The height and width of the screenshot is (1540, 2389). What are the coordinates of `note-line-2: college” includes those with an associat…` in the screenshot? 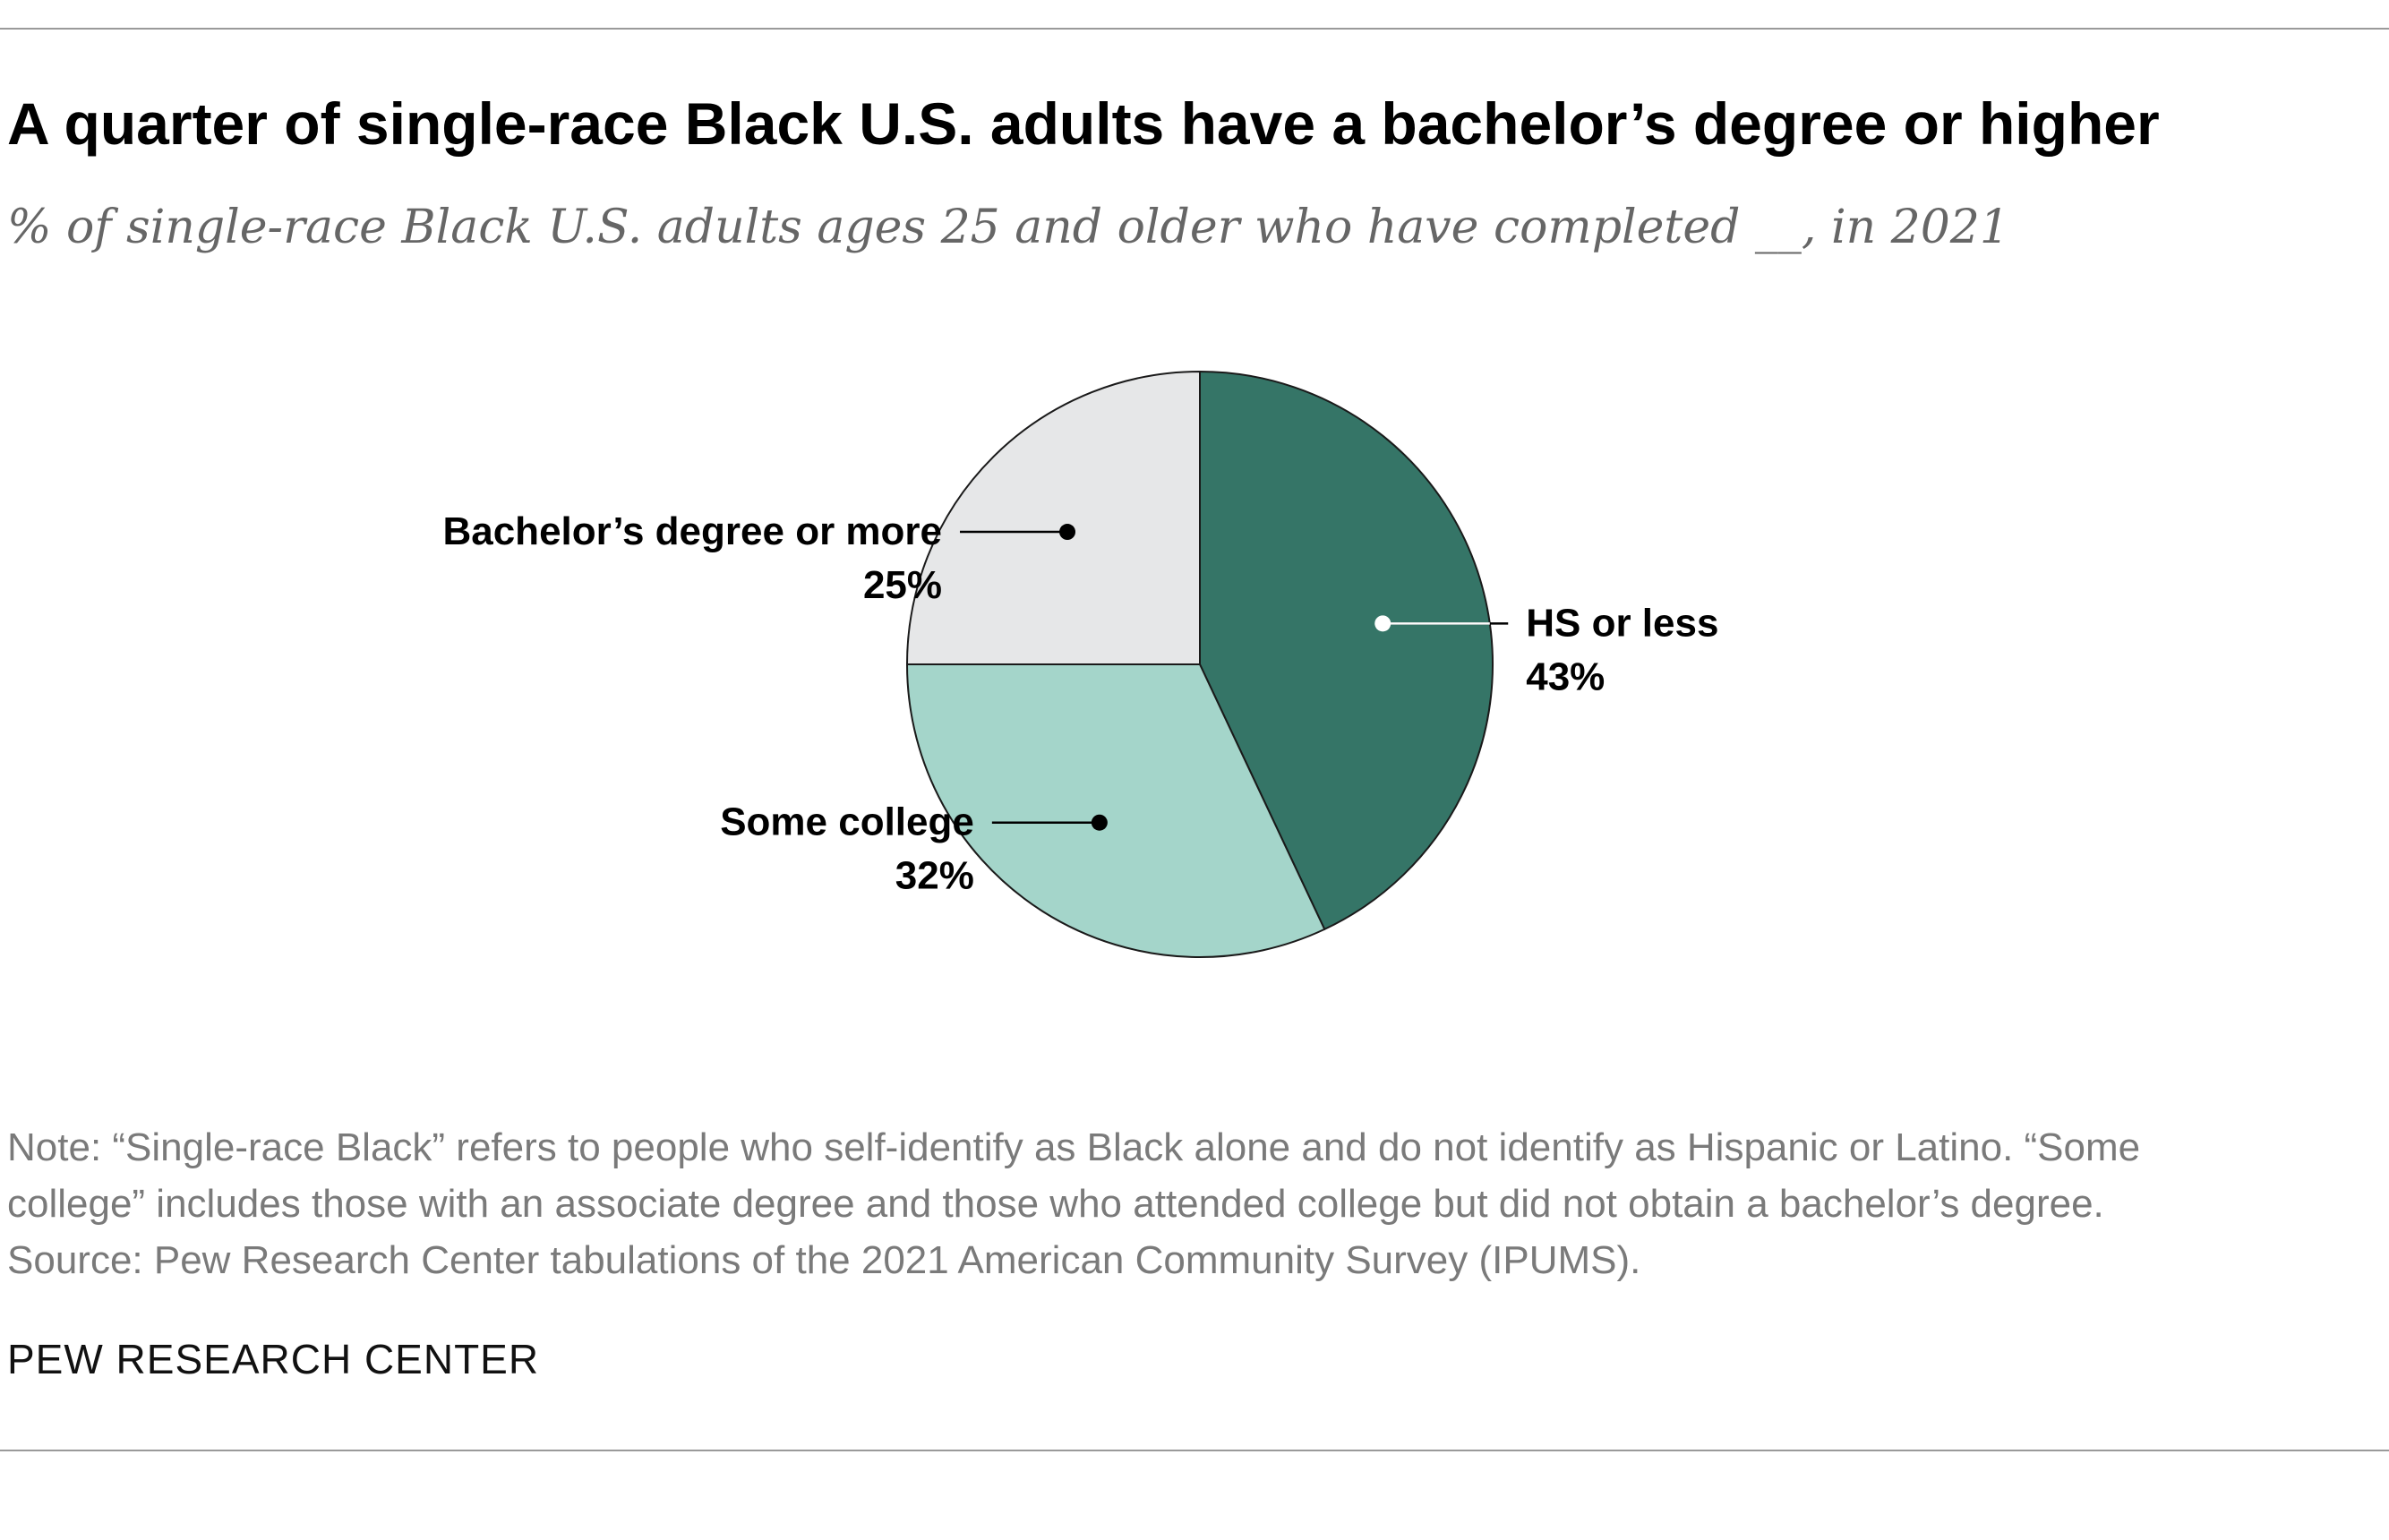 It's located at (1055, 1204).